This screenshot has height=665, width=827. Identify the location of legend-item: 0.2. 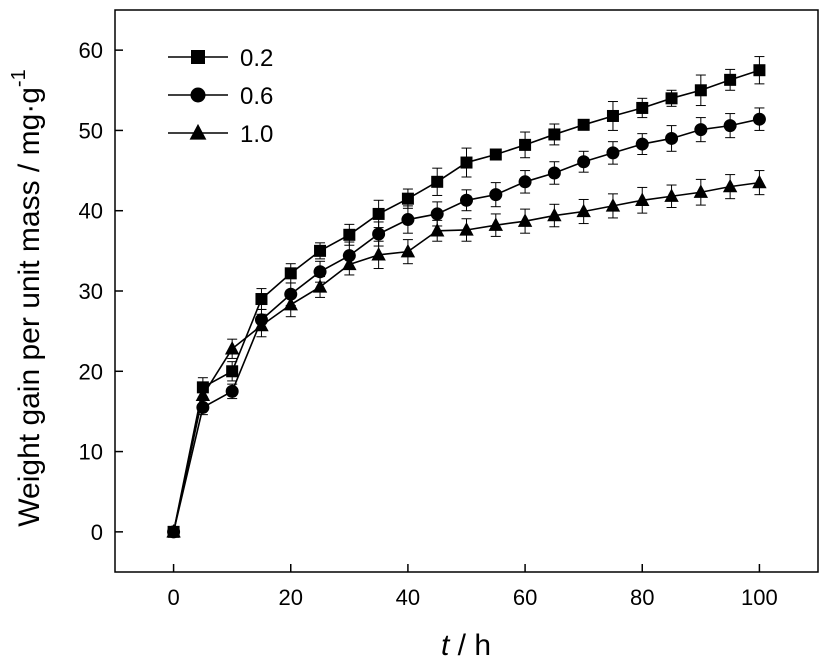
(220, 58).